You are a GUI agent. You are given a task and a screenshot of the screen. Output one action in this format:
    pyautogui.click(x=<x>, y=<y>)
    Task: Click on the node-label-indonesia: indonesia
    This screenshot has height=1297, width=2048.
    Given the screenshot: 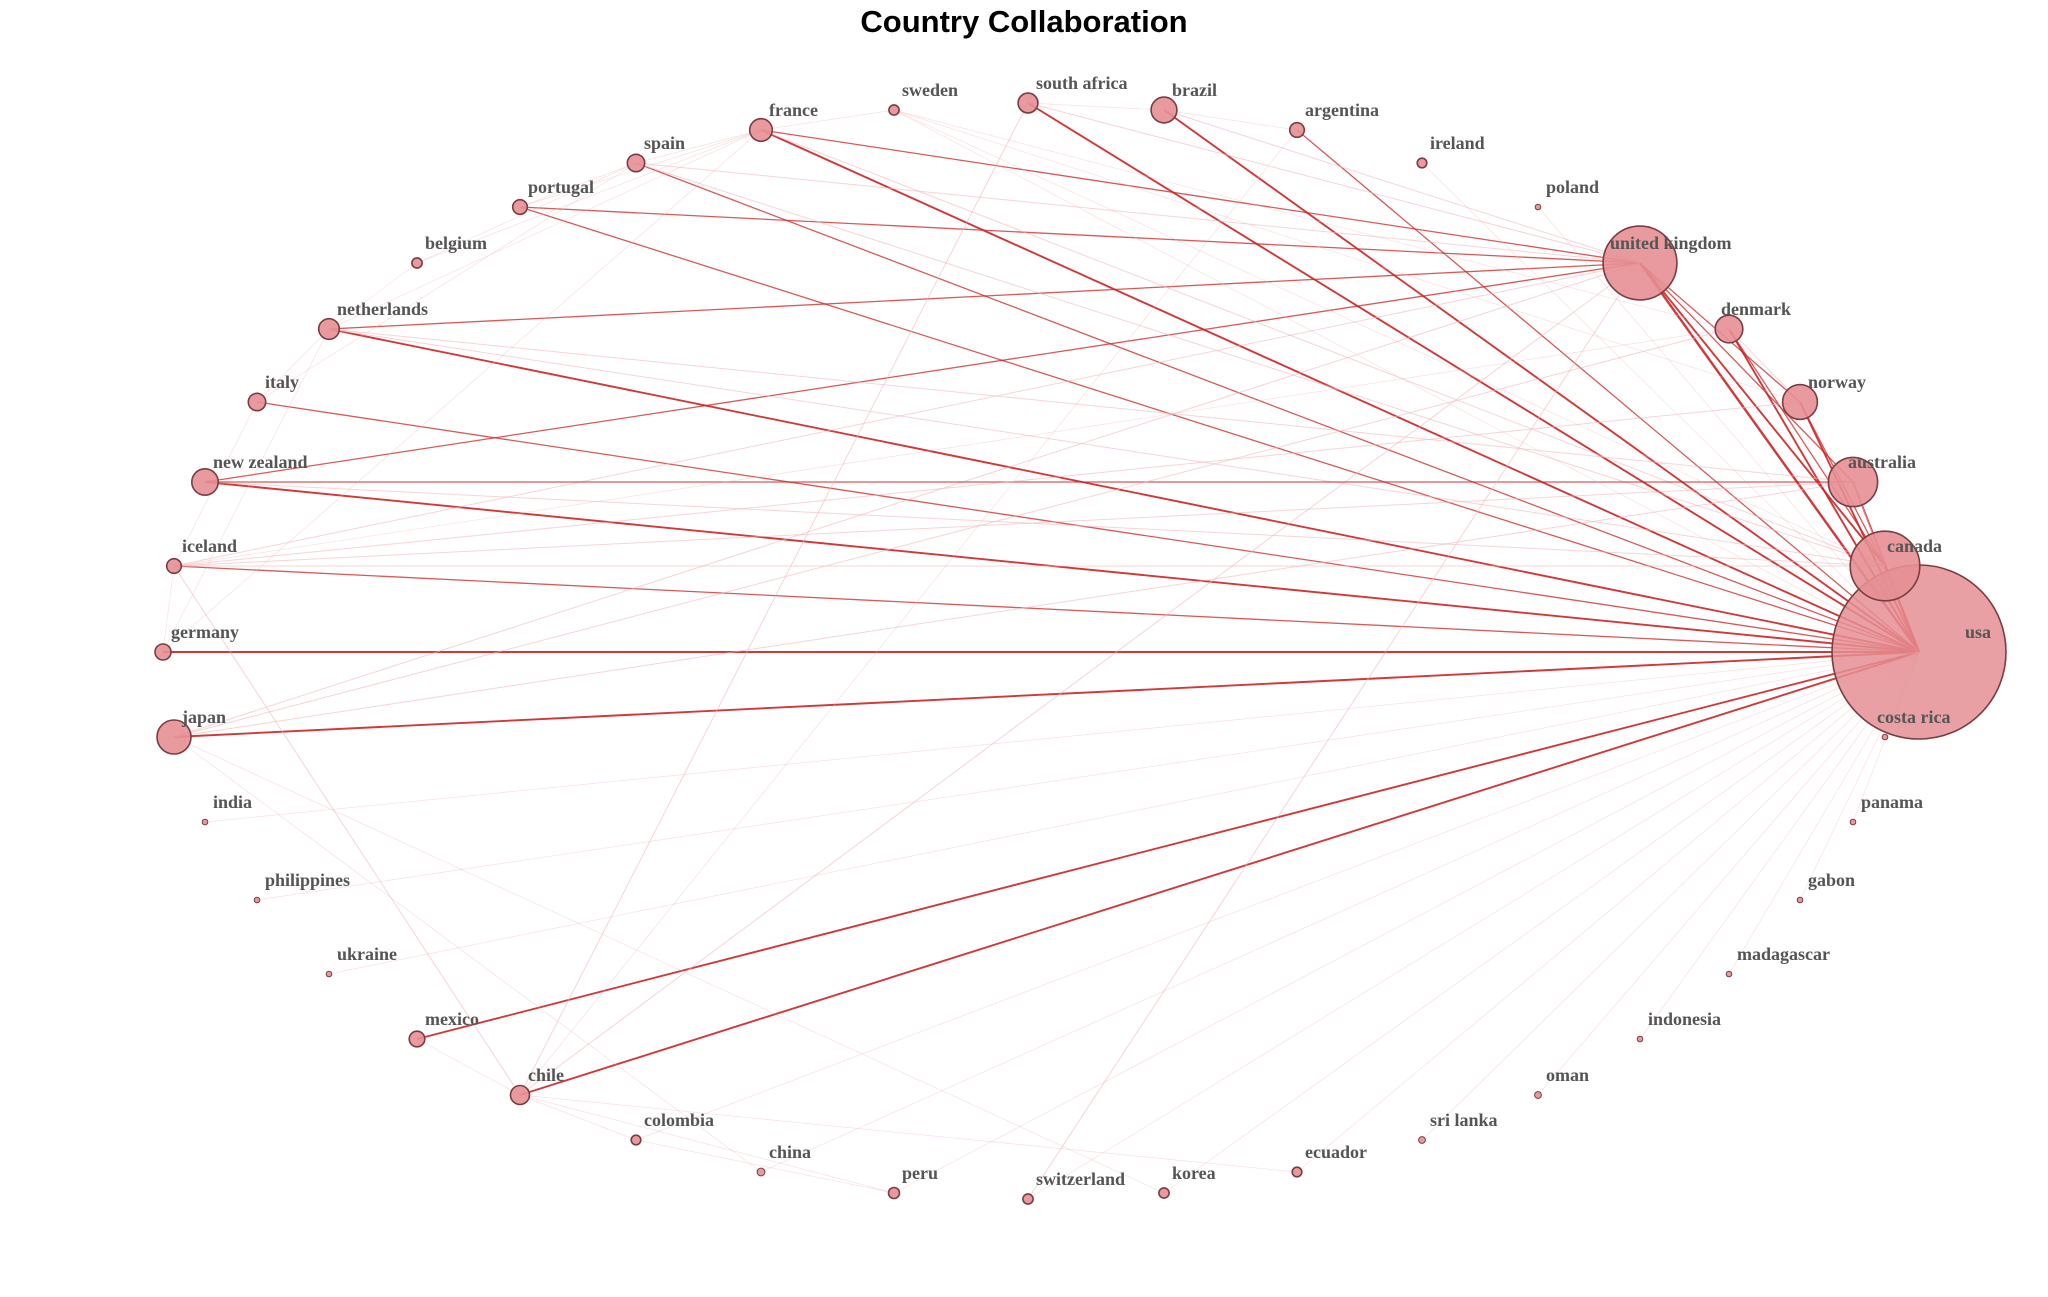 What is the action you would take?
    pyautogui.click(x=1684, y=1019)
    